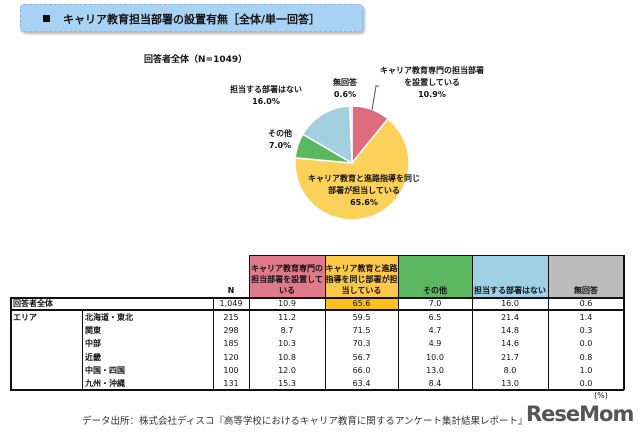 The image size is (640, 438). What do you see at coordinates (361, 383) in the screenshot?
I see `table-cell: 63.4` at bounding box center [361, 383].